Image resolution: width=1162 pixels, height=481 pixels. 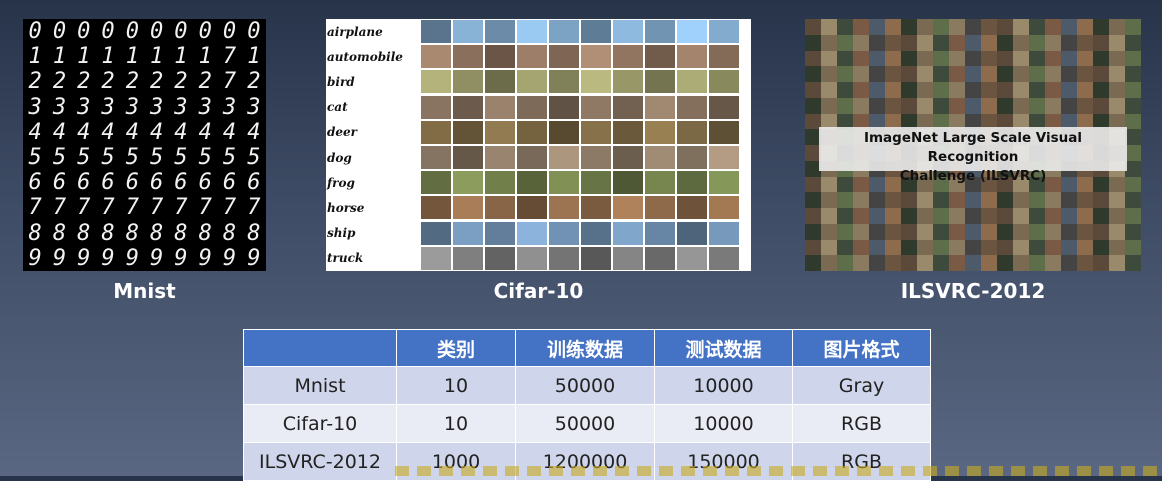 I want to click on cifar-class-row: automobile, so click(x=538, y=56).